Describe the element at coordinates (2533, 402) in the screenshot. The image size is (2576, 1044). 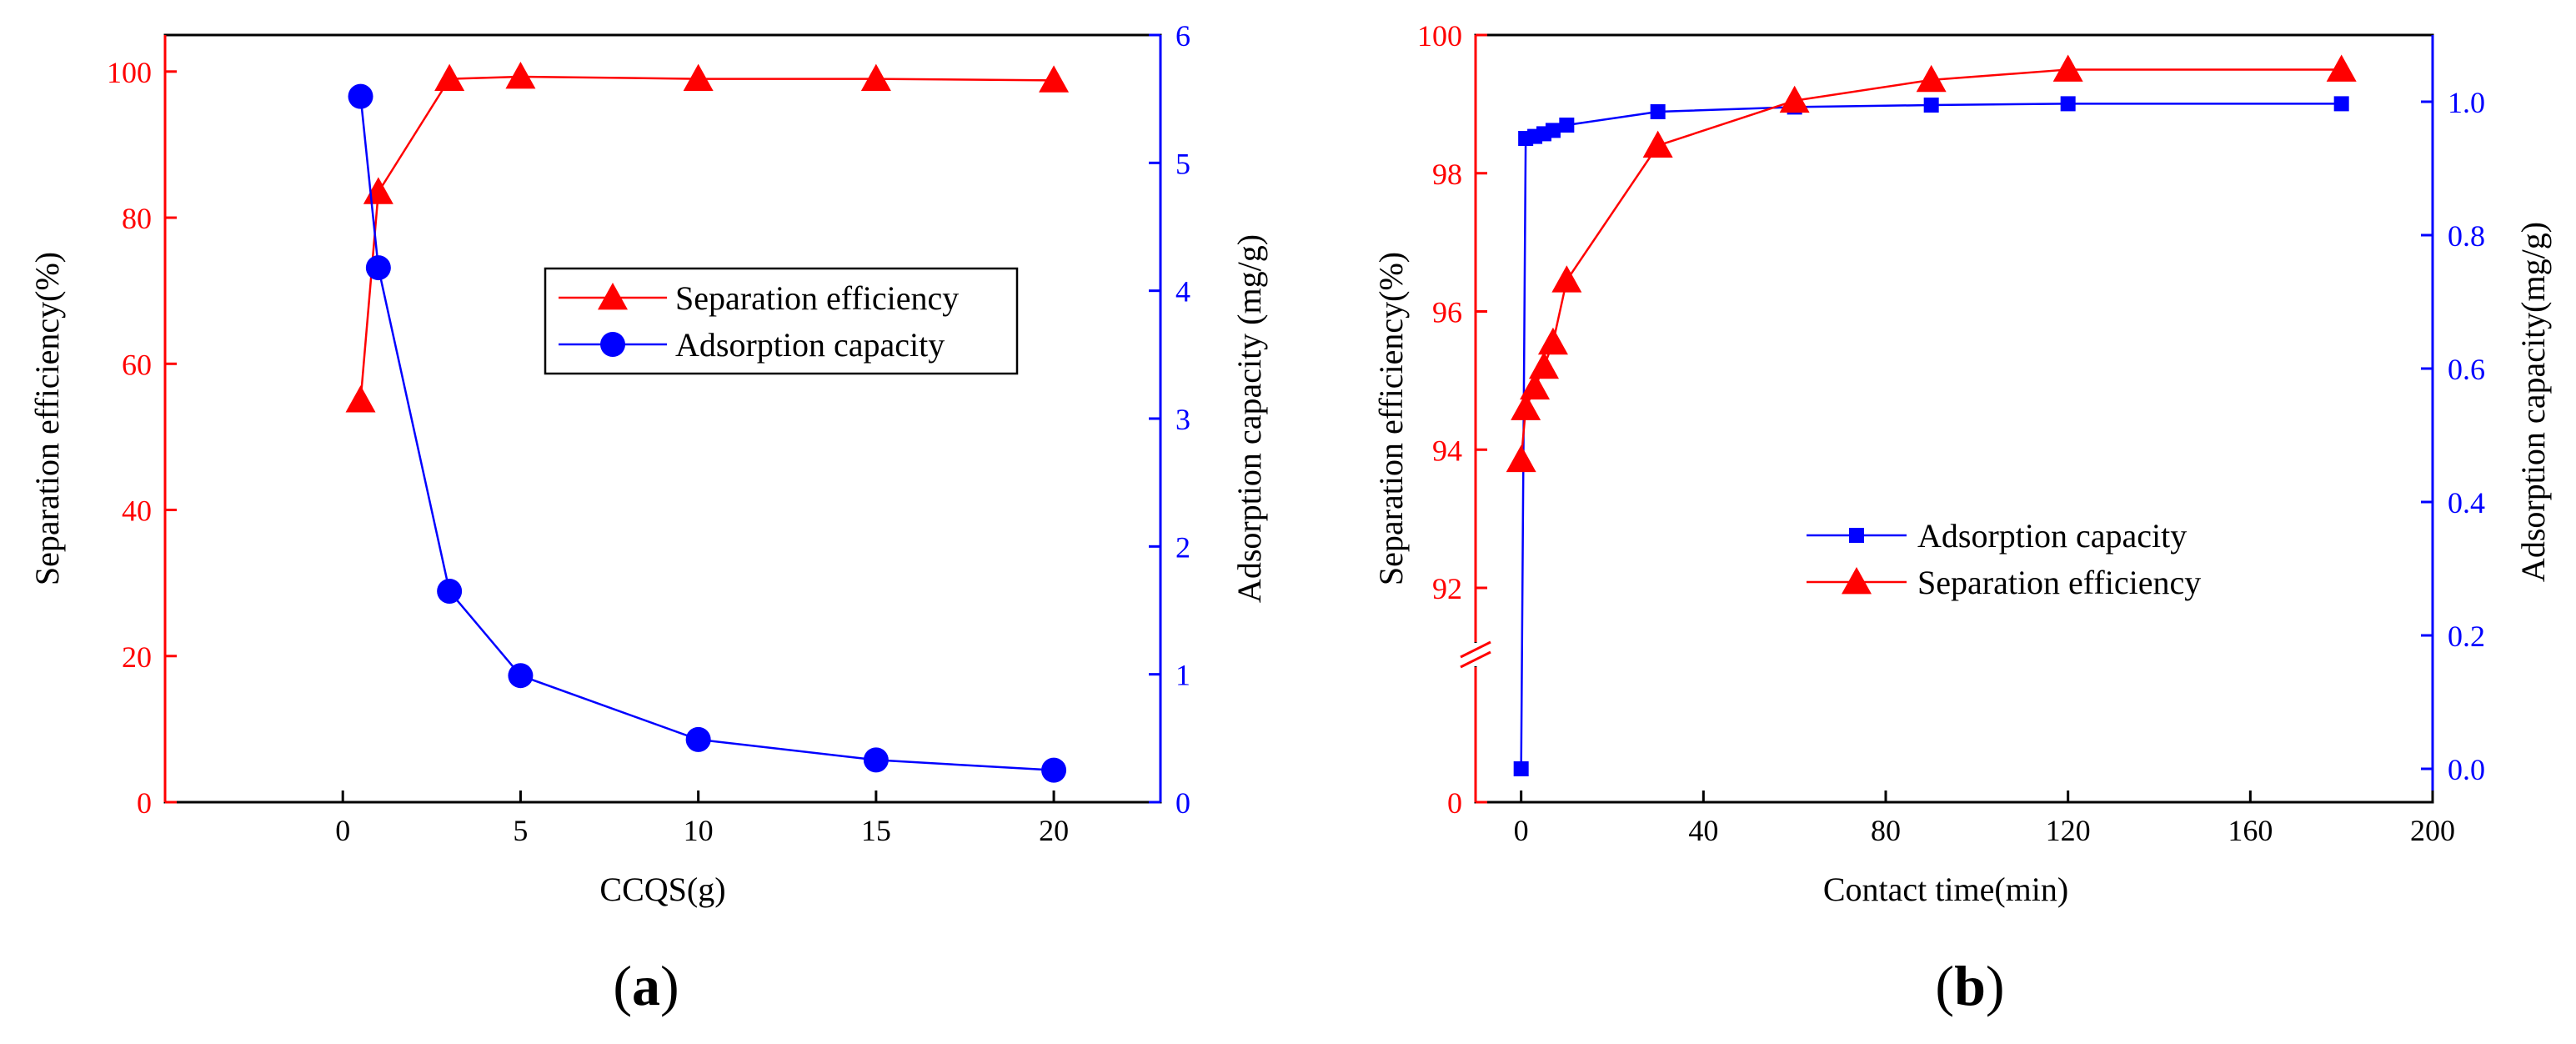
I see `right-y-axis-label: Adsorption capacity(mg/g)` at that location.